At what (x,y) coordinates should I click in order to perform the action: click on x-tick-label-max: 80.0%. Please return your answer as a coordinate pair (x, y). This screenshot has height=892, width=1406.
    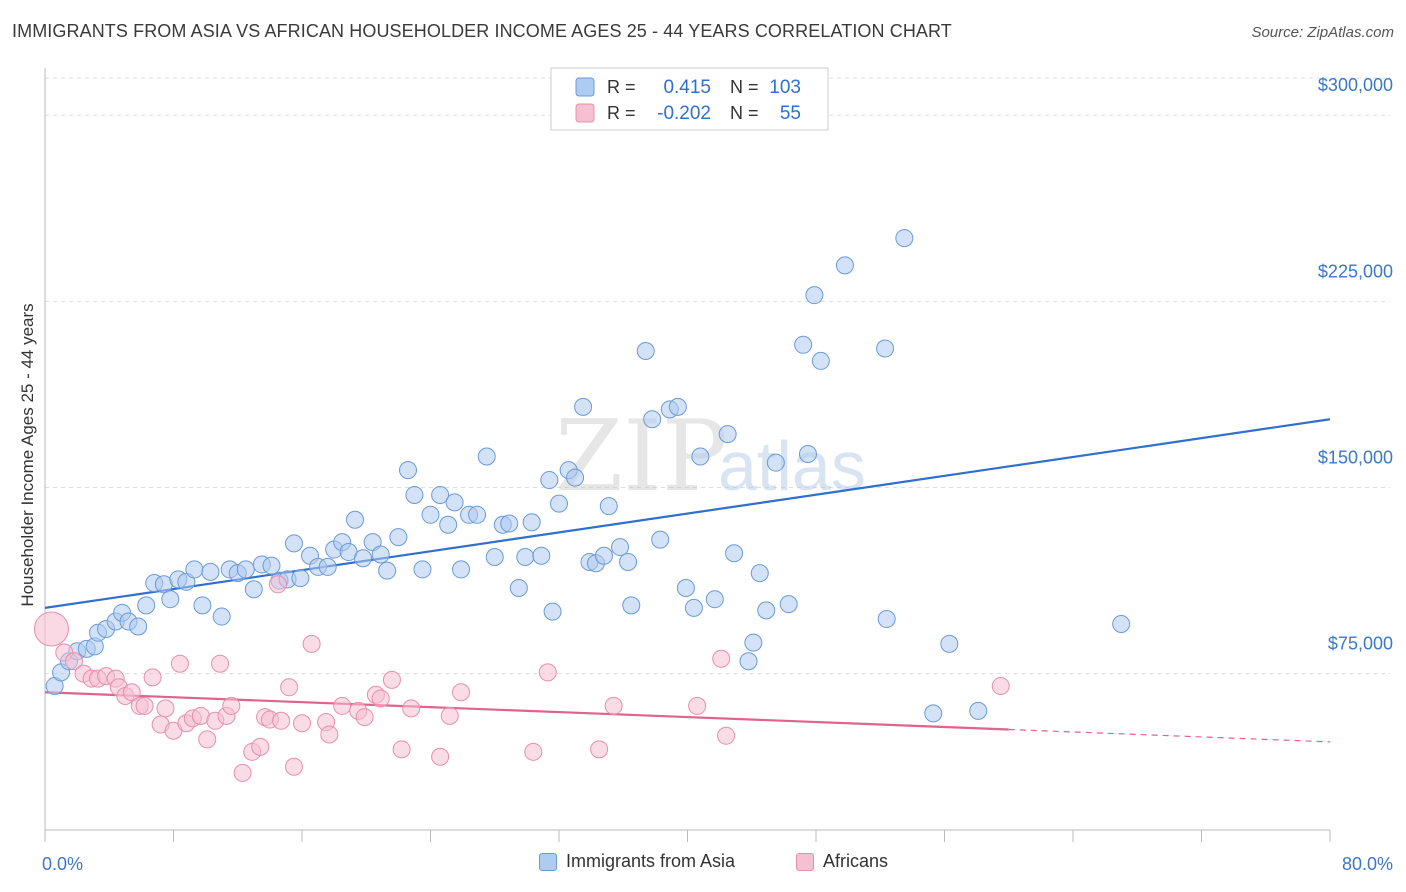
    Looking at the image, I should click on (1367, 864).